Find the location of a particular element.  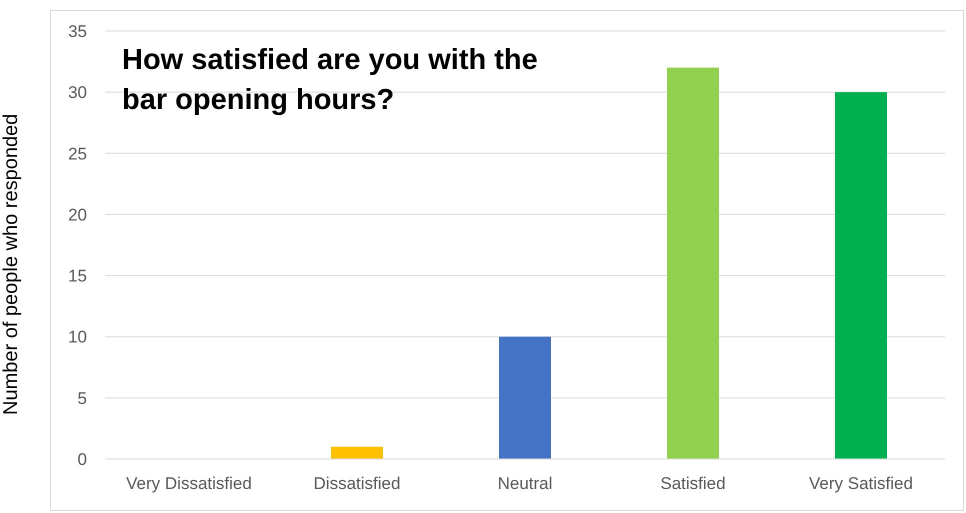

y-tick-label: 5 is located at coordinates (82, 398).